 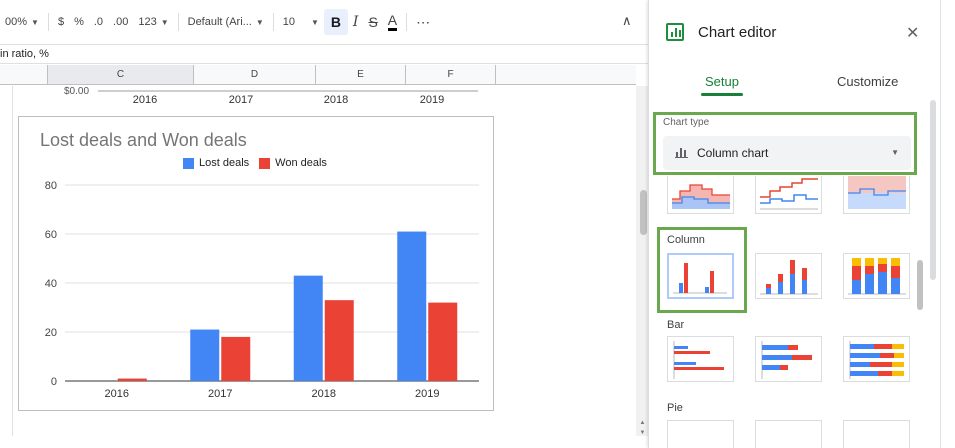 What do you see at coordinates (681, 153) in the screenshot?
I see `column-chart-icon` at bounding box center [681, 153].